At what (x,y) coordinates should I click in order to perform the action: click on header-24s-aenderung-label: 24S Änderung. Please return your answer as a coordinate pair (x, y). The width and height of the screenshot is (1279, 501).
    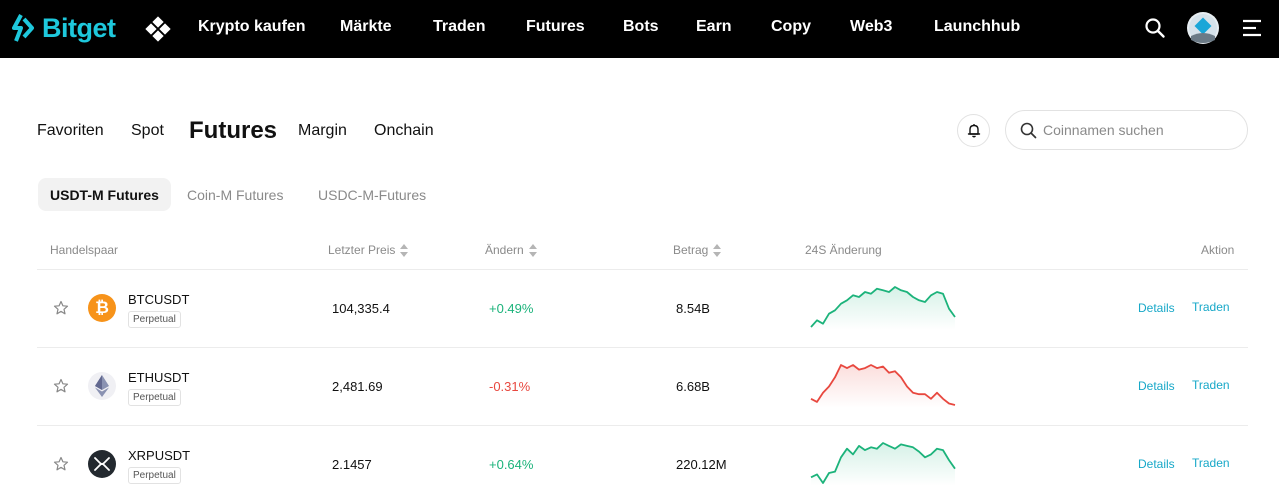
    Looking at the image, I should click on (843, 250).